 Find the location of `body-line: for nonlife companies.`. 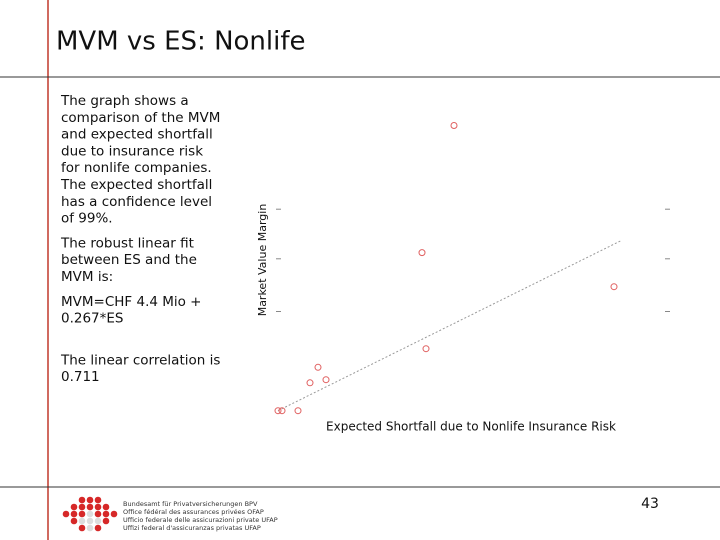

body-line: for nonlife companies. is located at coordinates (136, 168).